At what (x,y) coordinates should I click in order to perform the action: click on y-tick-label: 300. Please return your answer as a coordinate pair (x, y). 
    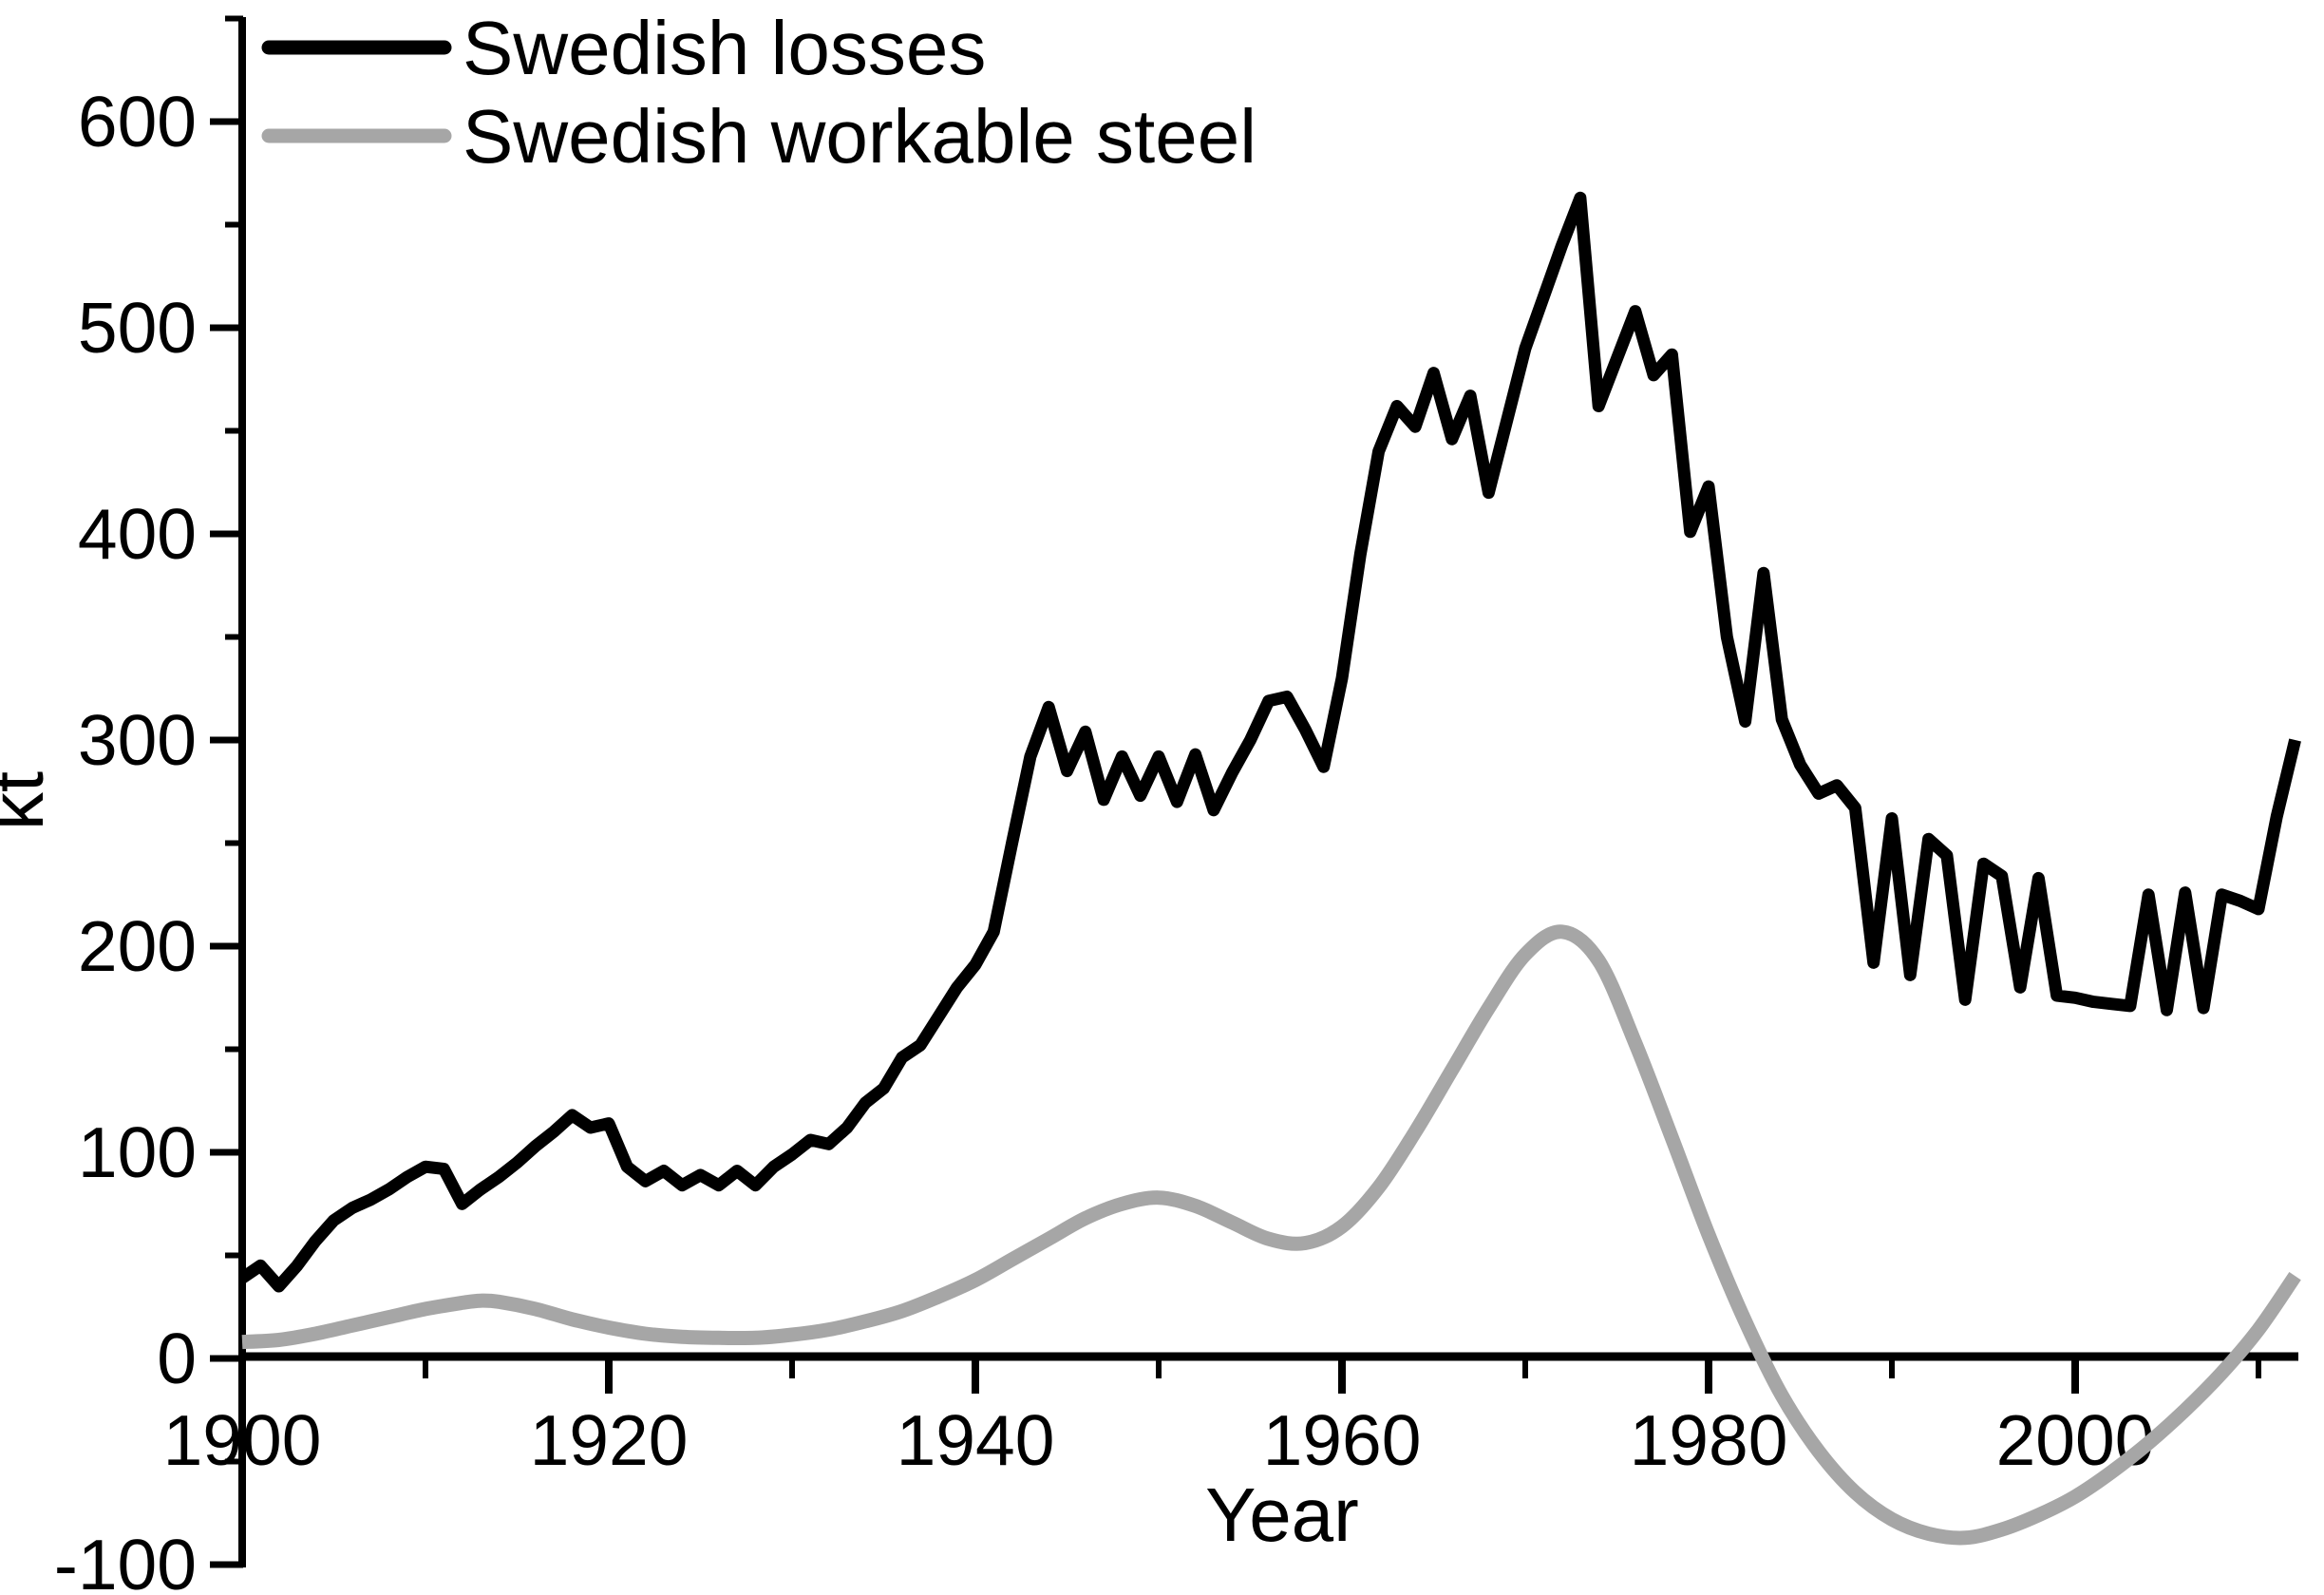
    Looking at the image, I should click on (137, 740).